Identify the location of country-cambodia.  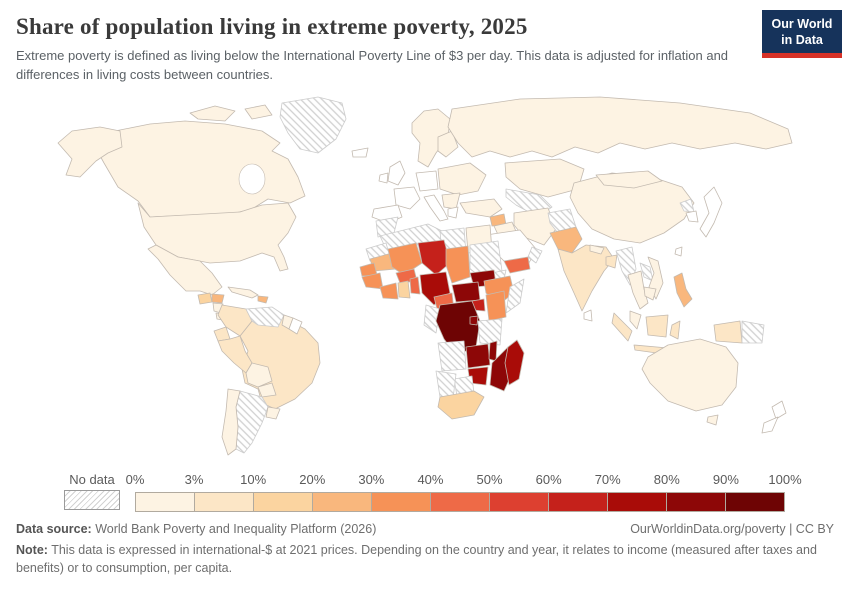
(650, 293).